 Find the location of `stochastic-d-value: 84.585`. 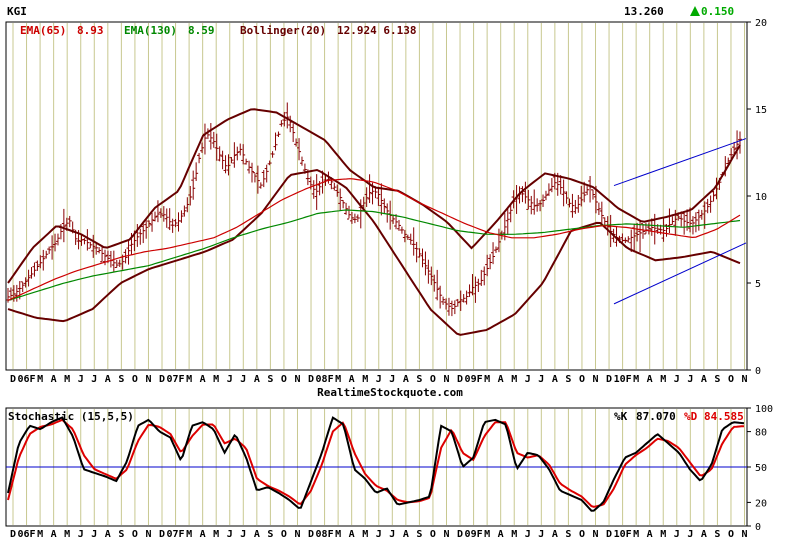

stochastic-d-value: 84.585 is located at coordinates (724, 416).